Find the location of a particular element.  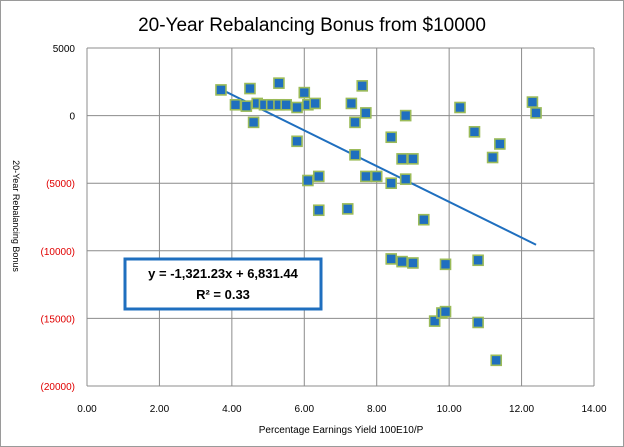

y-tick-label: 0 is located at coordinates (72, 117).